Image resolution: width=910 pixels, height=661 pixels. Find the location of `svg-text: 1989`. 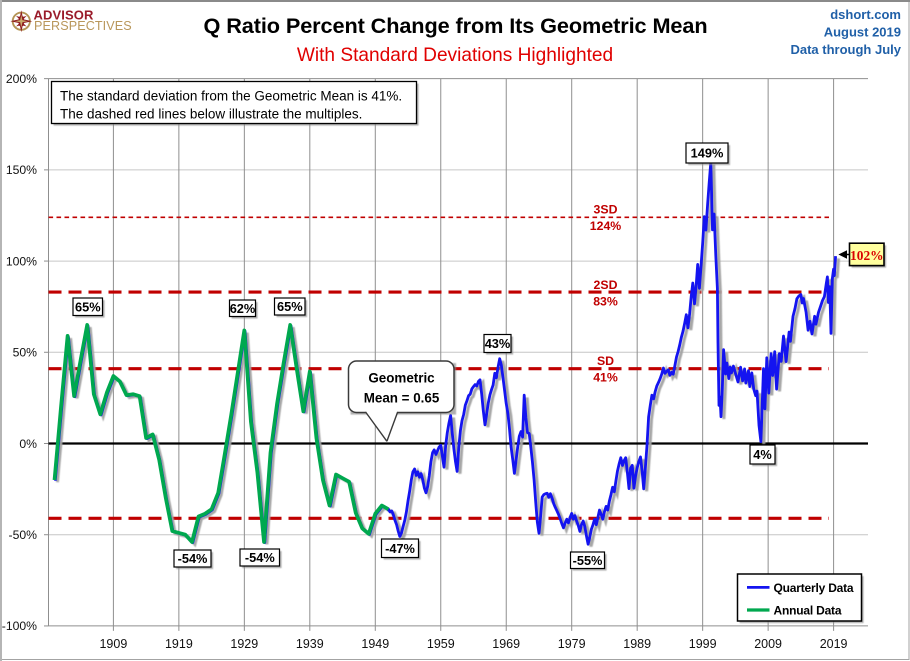

svg-text: 1989 is located at coordinates (637, 644).